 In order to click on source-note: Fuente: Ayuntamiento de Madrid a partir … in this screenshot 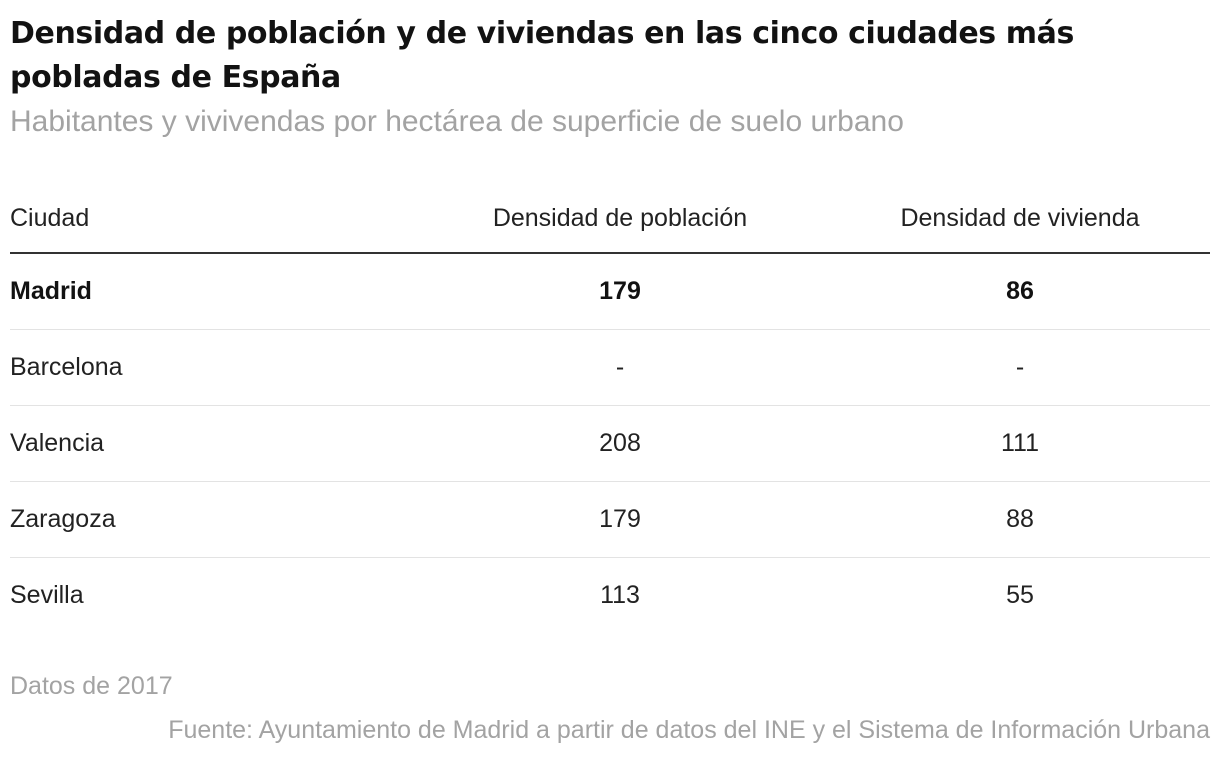, I will do `click(689, 730)`.